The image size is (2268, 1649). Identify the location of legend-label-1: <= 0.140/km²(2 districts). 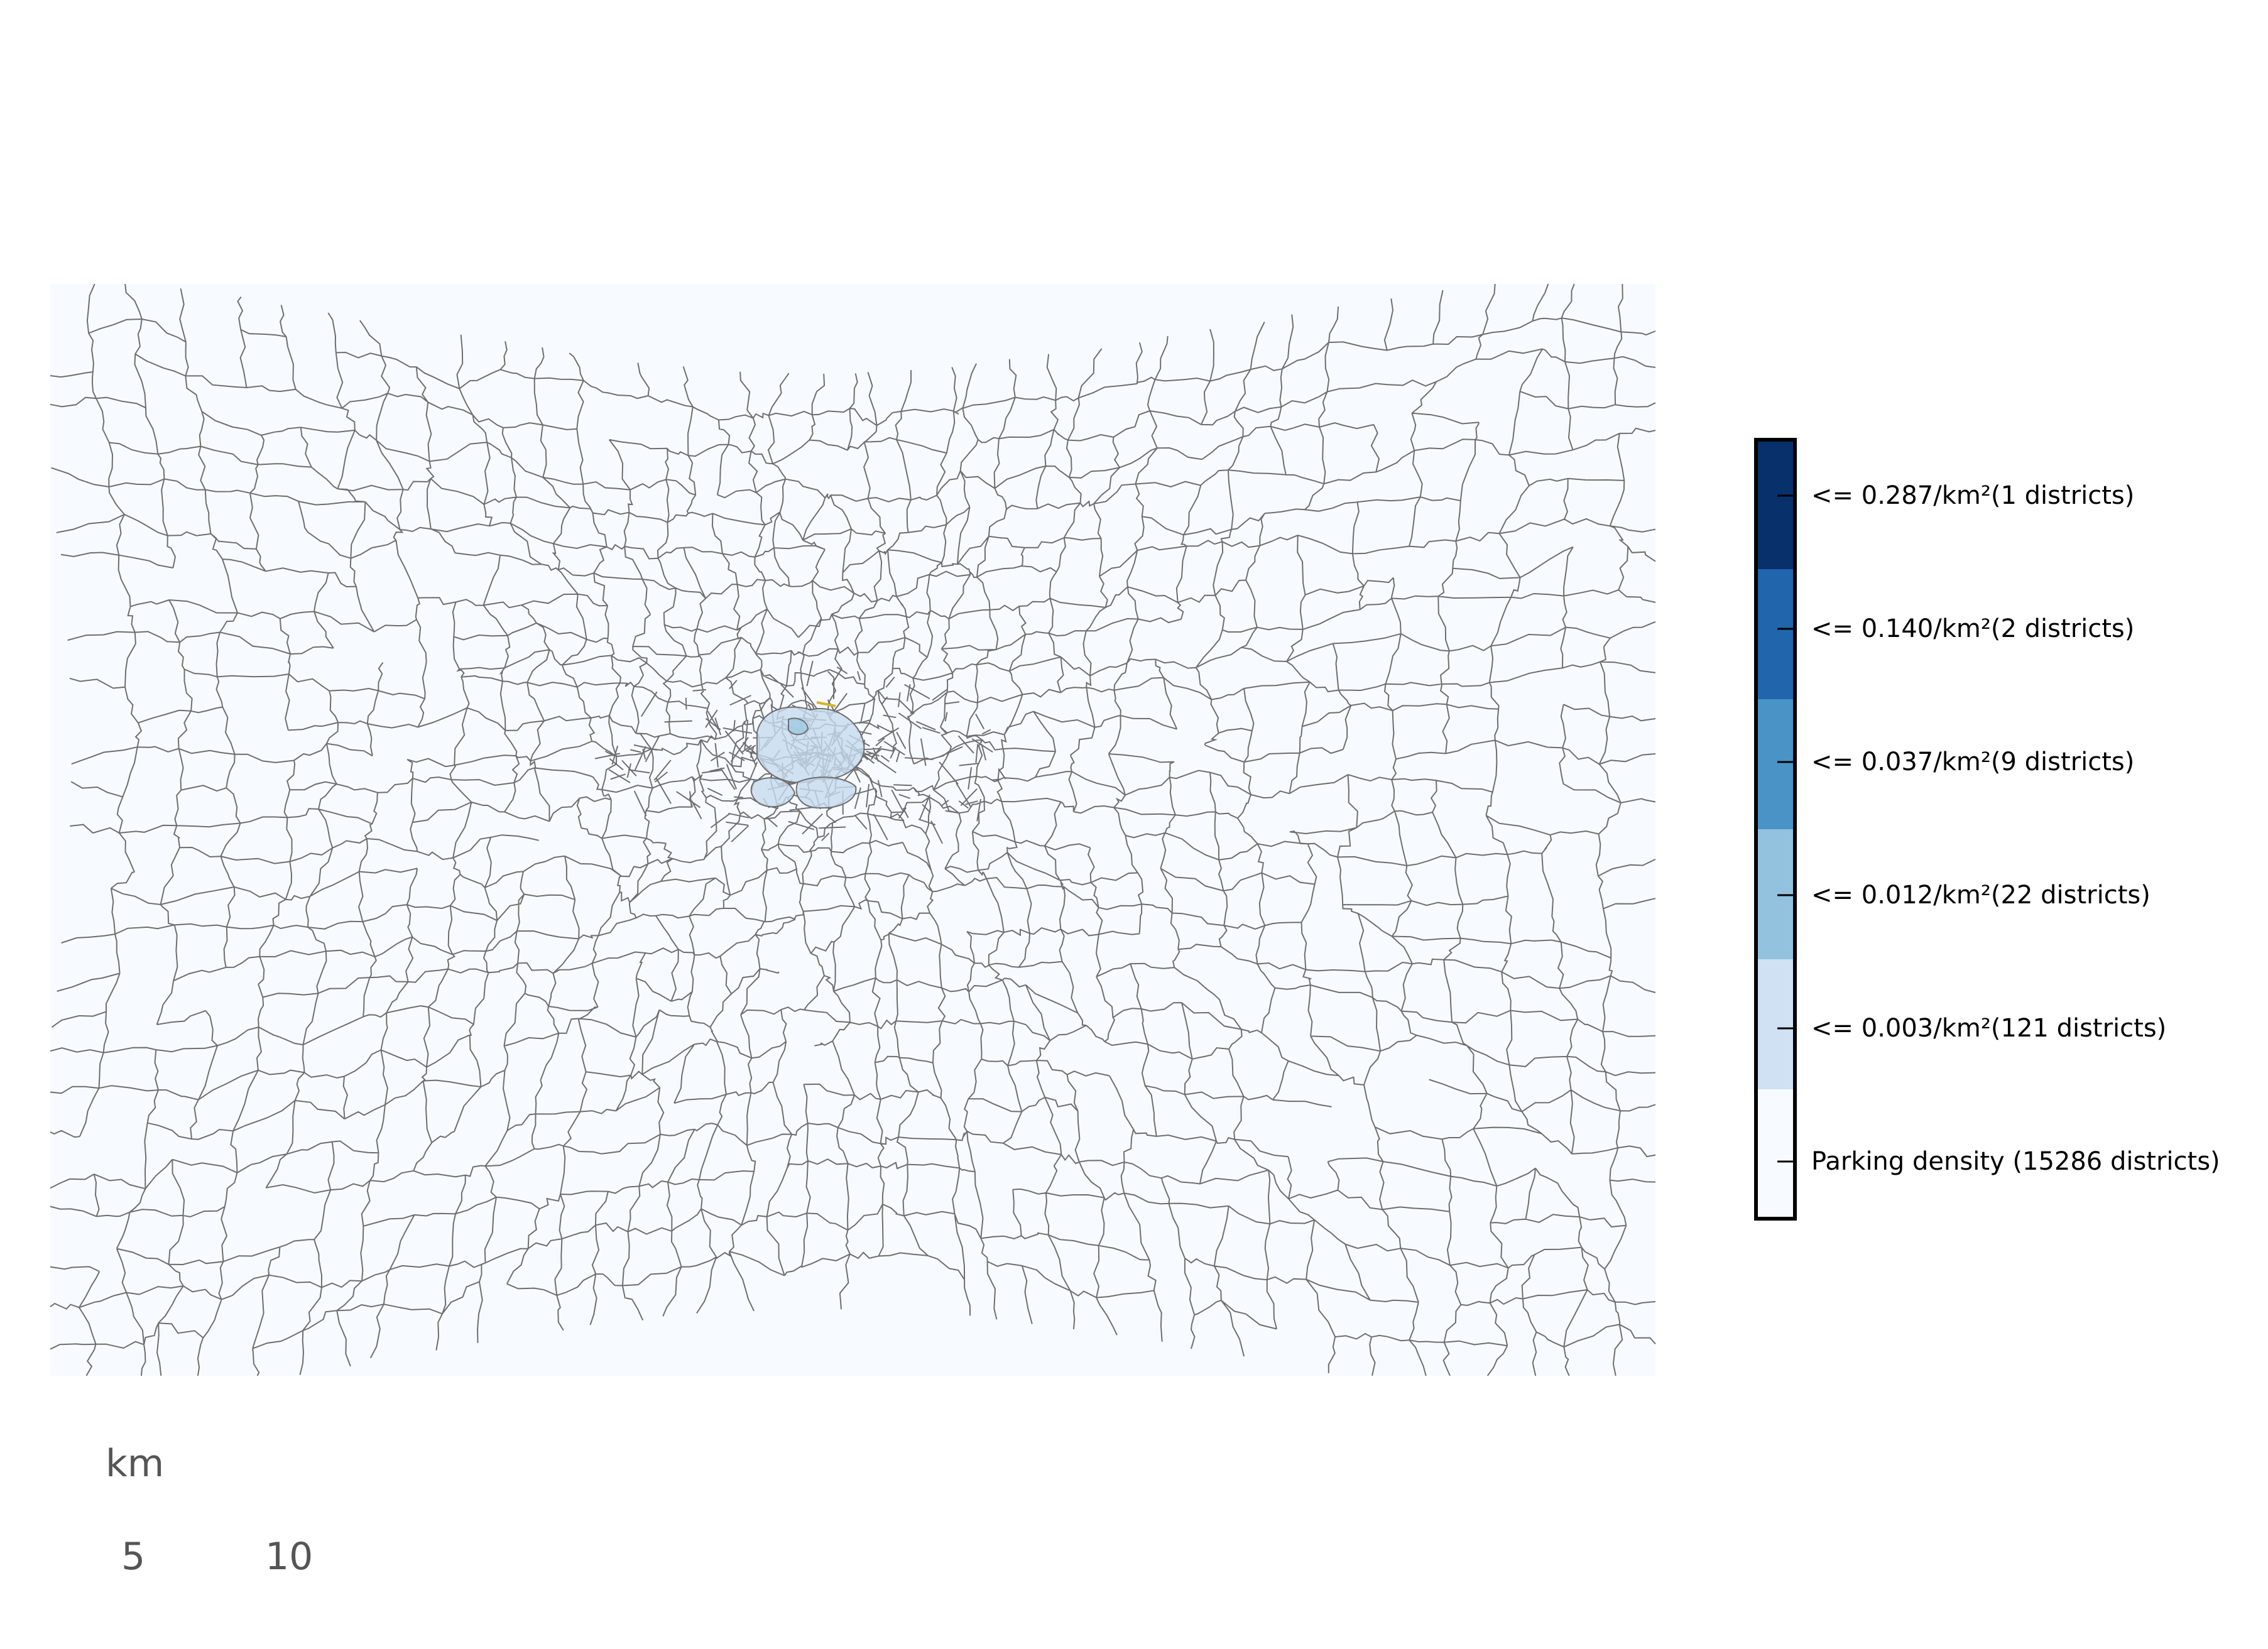
(1973, 628).